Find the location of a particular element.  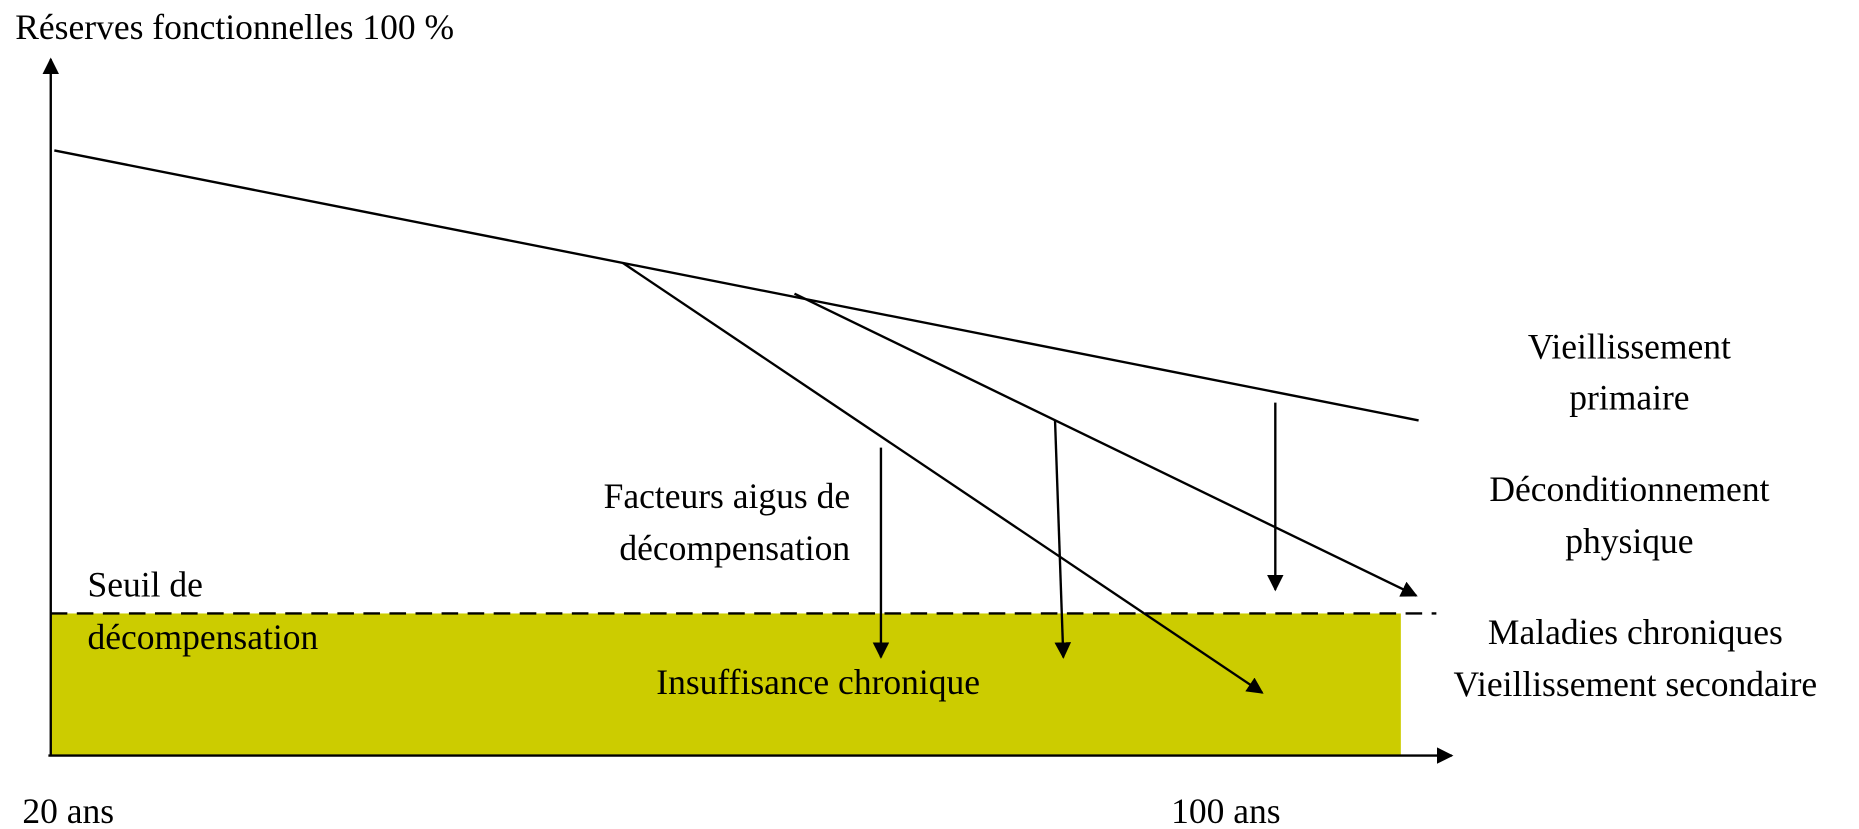

deconditioning-line is located at coordinates (1105, 444).